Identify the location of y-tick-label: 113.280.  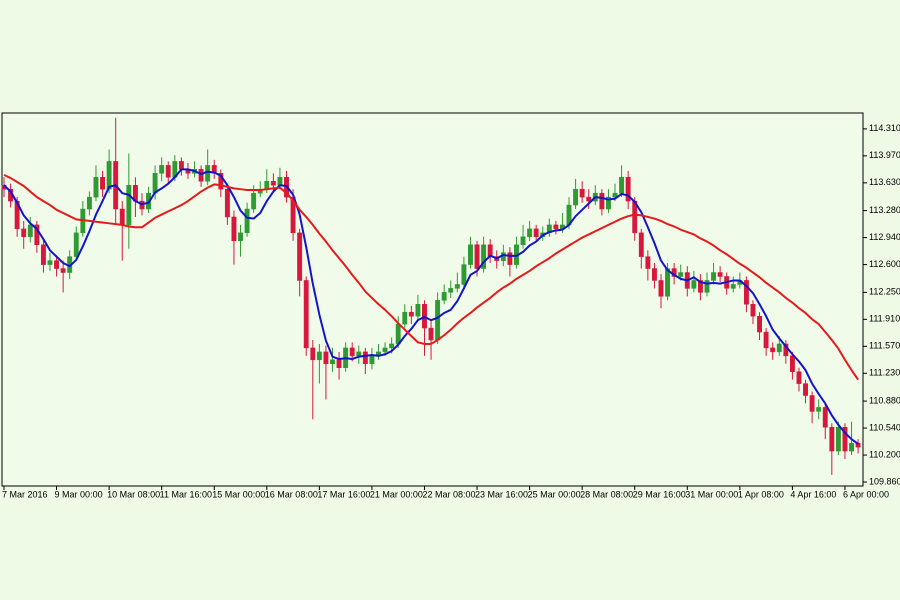
(884, 210).